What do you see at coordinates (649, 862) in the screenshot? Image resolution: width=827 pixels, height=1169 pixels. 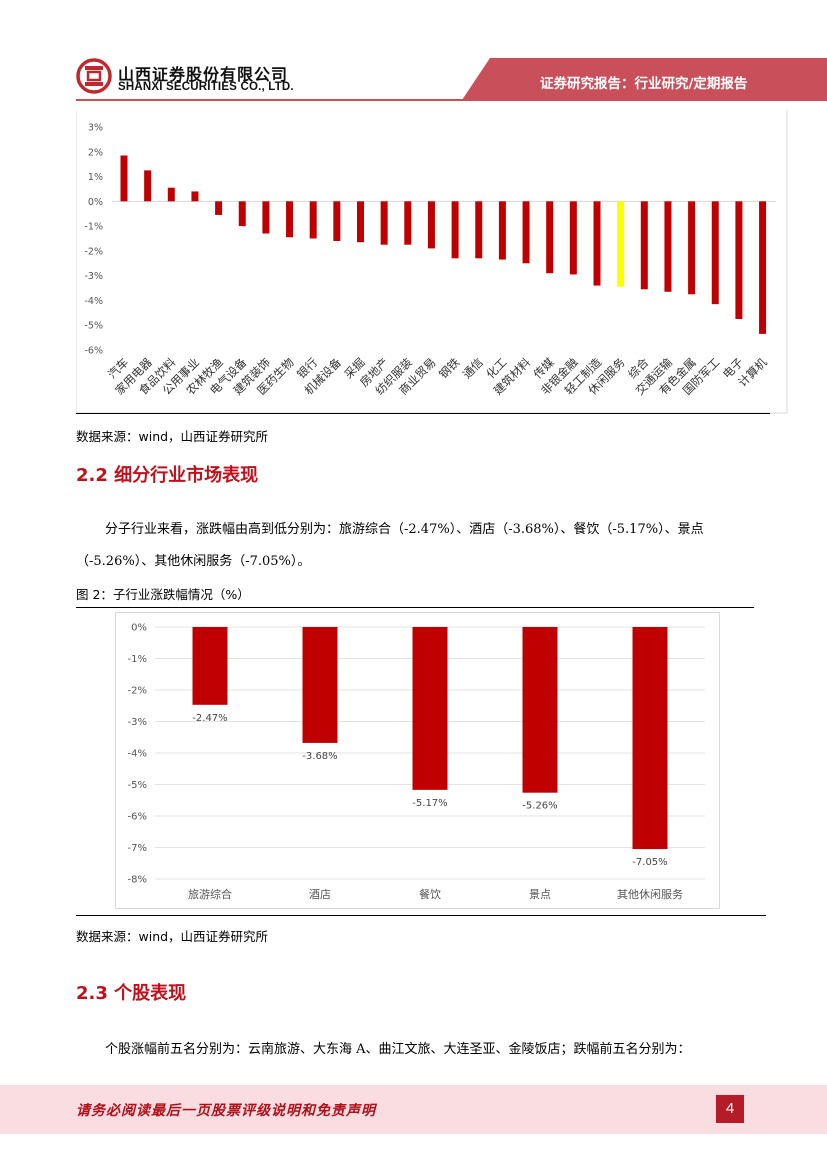 I see `data-label: -7.05%` at bounding box center [649, 862].